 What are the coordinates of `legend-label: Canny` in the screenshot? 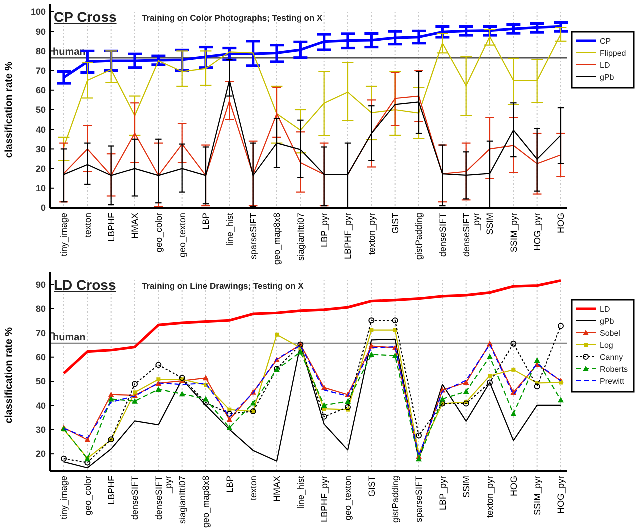 It's located at (612, 357).